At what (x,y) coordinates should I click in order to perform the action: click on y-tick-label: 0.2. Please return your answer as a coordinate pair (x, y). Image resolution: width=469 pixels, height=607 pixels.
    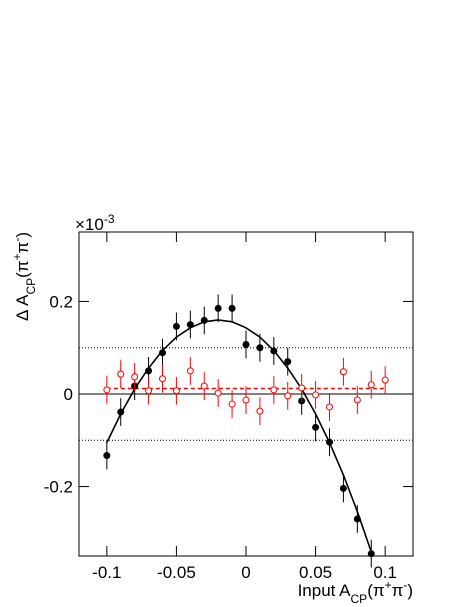
    Looking at the image, I should click on (61, 301).